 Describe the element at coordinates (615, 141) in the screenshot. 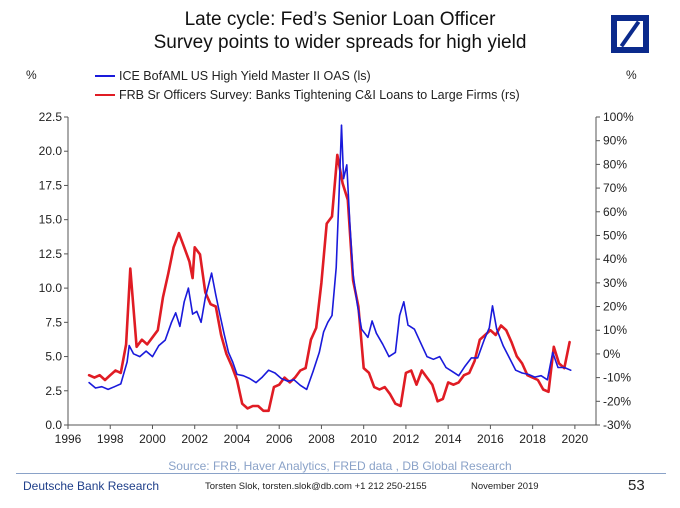

I see `right-y-tick-label: 90%` at that location.